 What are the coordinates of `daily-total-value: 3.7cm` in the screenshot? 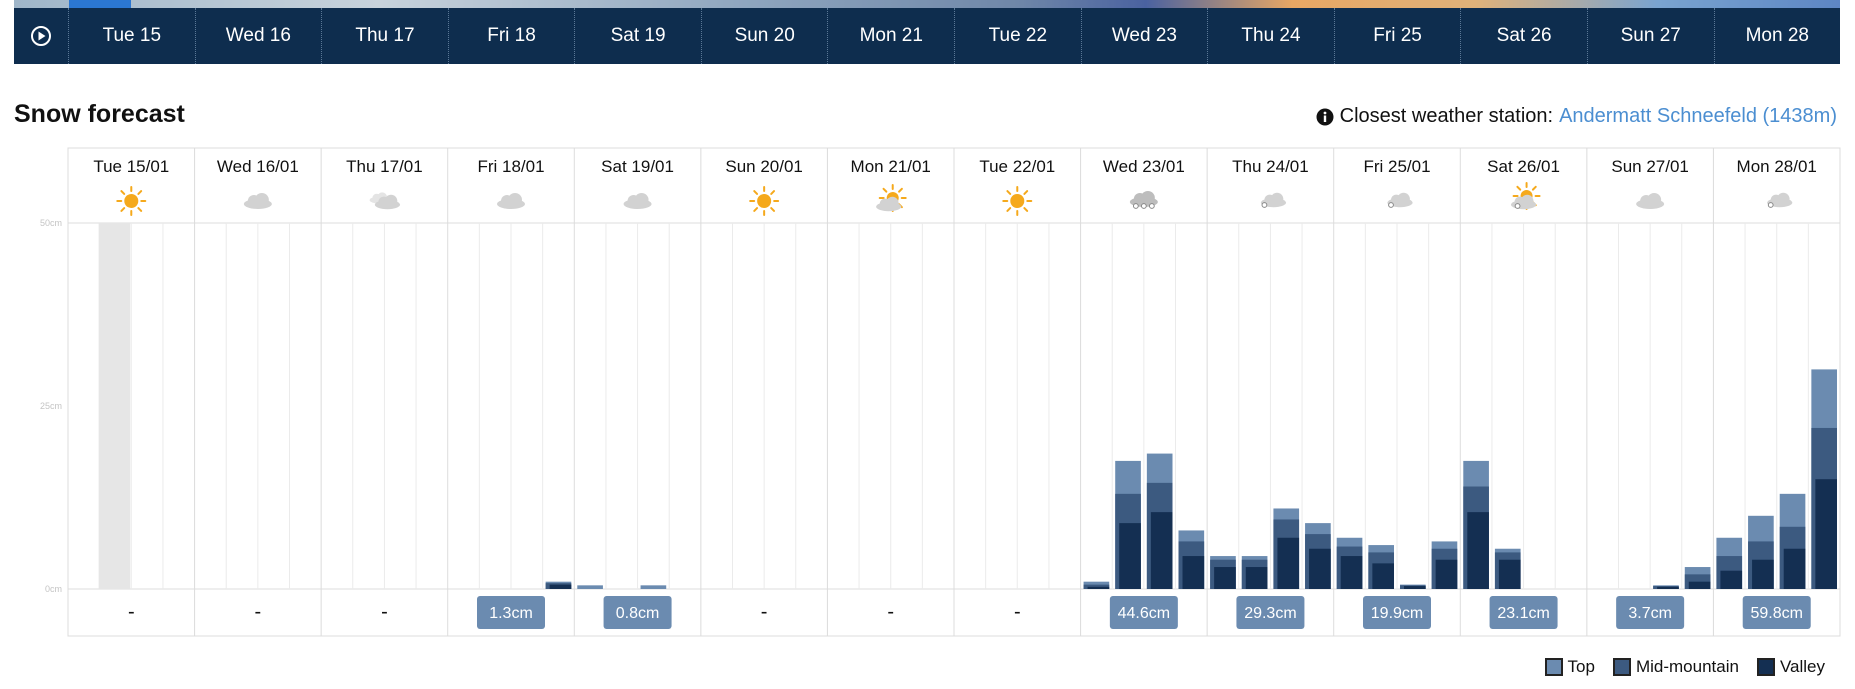 It's located at (1650, 613).